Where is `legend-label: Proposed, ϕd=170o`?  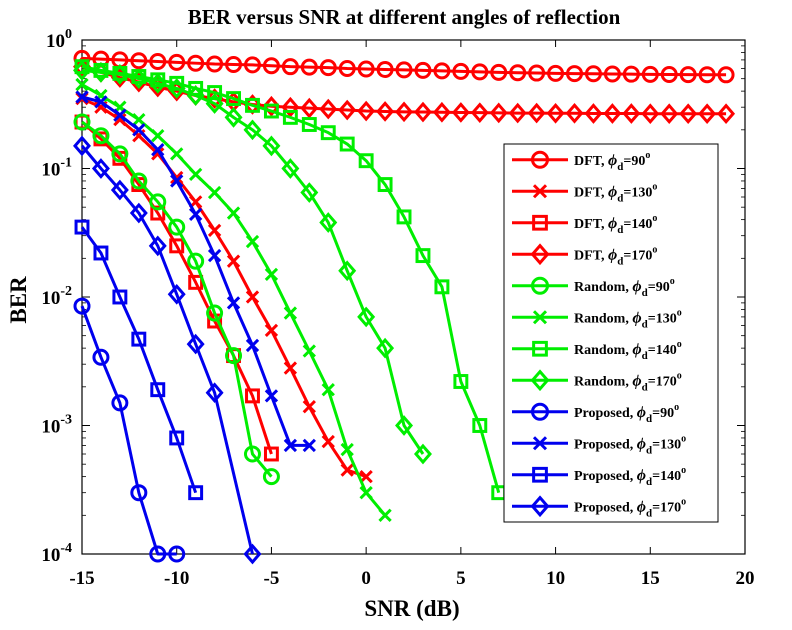 legend-label: Proposed, ϕd=170o is located at coordinates (630, 507).